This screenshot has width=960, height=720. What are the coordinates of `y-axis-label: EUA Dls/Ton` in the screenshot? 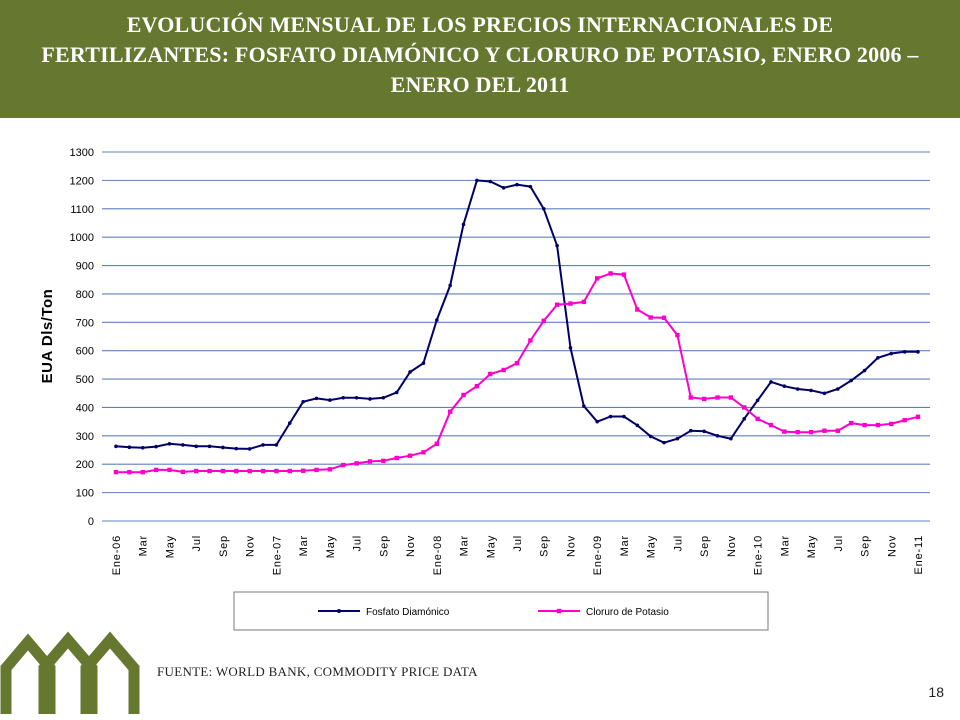 It's located at (47, 336).